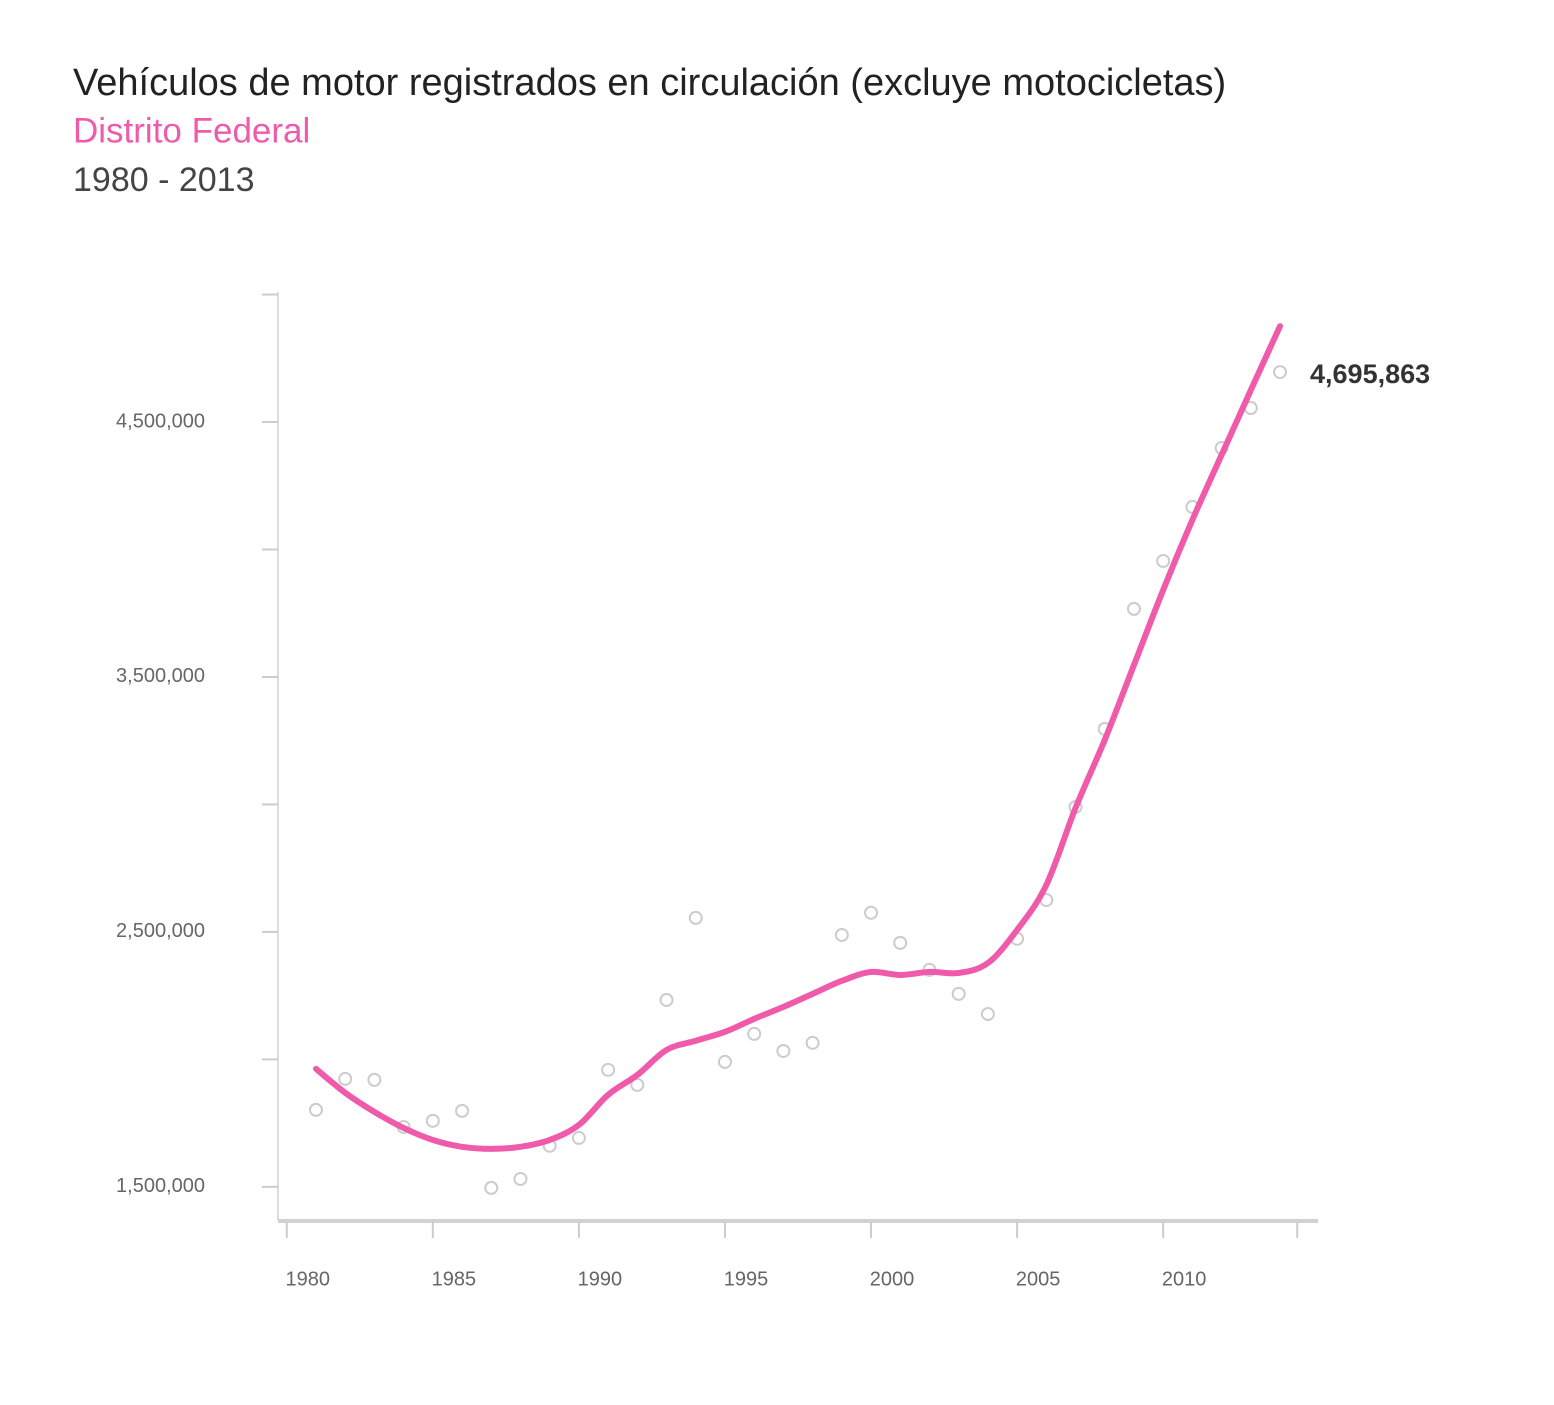 This screenshot has height=1405, width=1554. Describe the element at coordinates (164, 180) in the screenshot. I see `chart-period: 1980 - 2013` at that location.